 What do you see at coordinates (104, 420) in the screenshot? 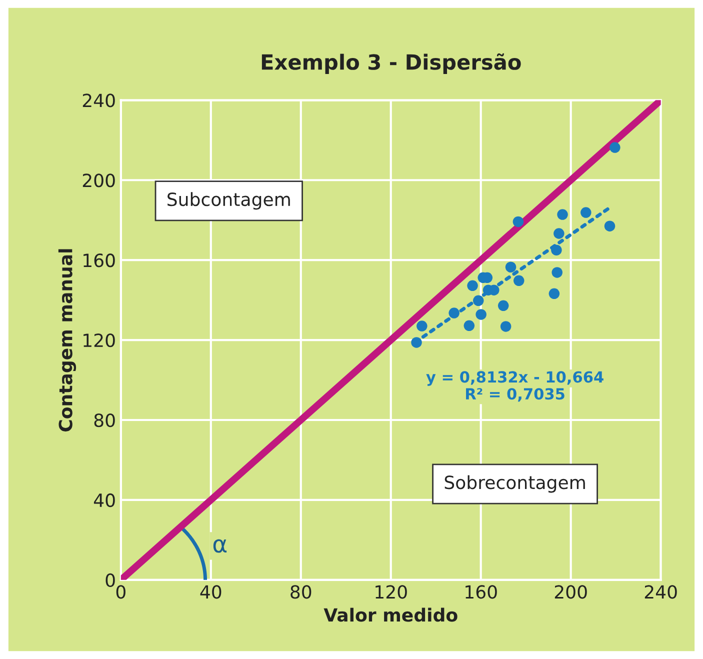
I see `y-tick-label: 80` at bounding box center [104, 420].